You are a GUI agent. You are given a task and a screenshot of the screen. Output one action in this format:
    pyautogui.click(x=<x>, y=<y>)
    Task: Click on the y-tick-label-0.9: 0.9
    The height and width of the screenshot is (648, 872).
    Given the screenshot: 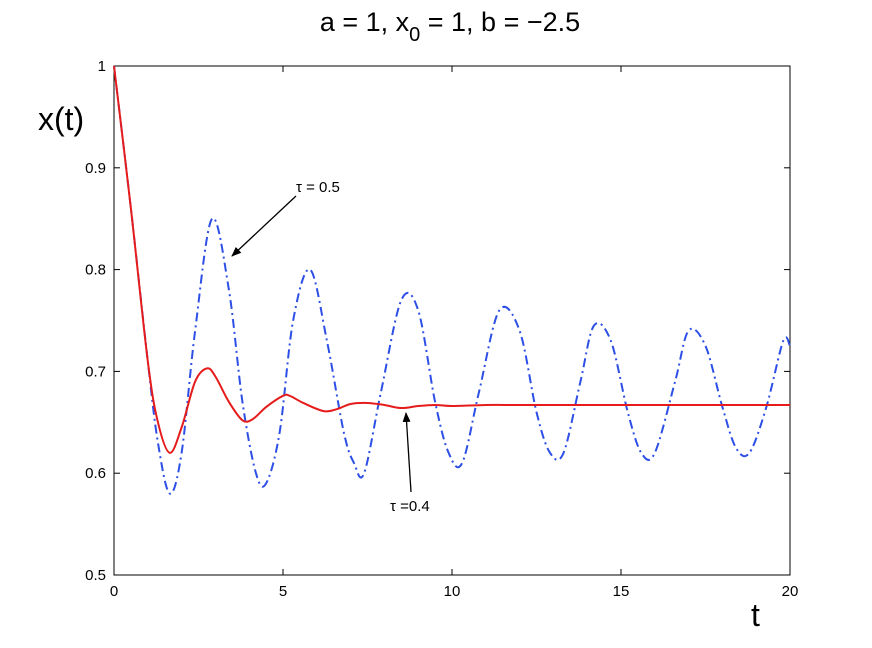 What is the action you would take?
    pyautogui.click(x=95, y=168)
    